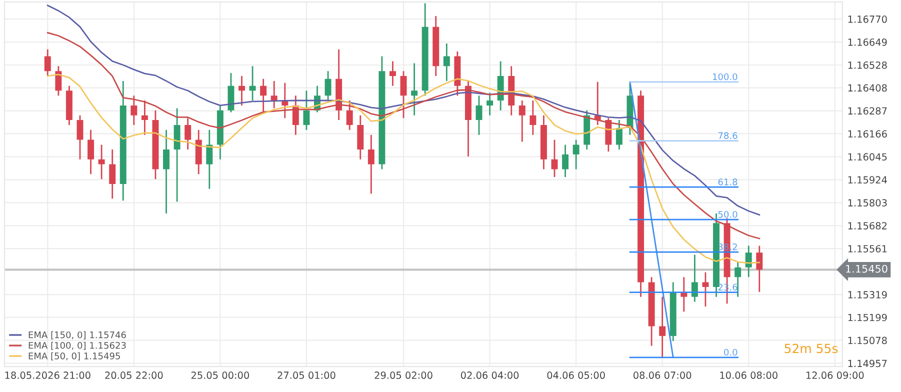  Describe the element at coordinates (220, 375) in the screenshot. I see `x-tick-label: 25.05 00:00` at that location.